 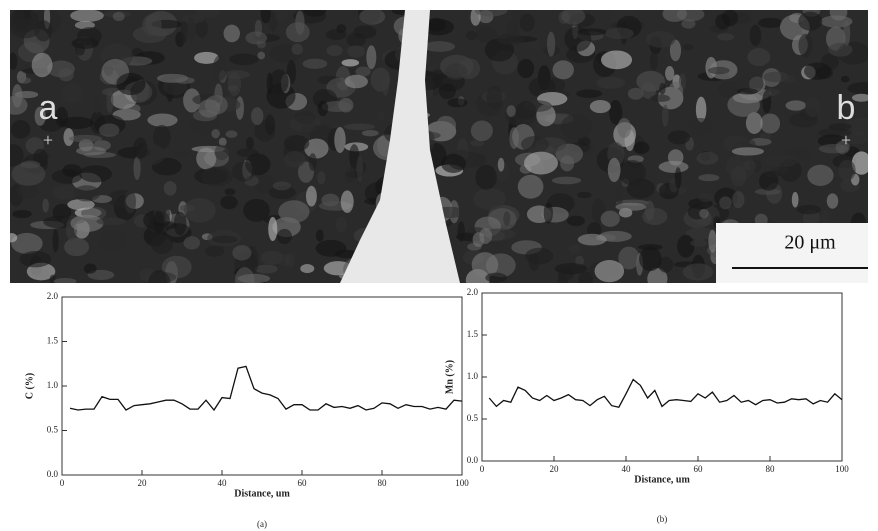 I want to click on y-axis-label: Mn (%), so click(x=449, y=377).